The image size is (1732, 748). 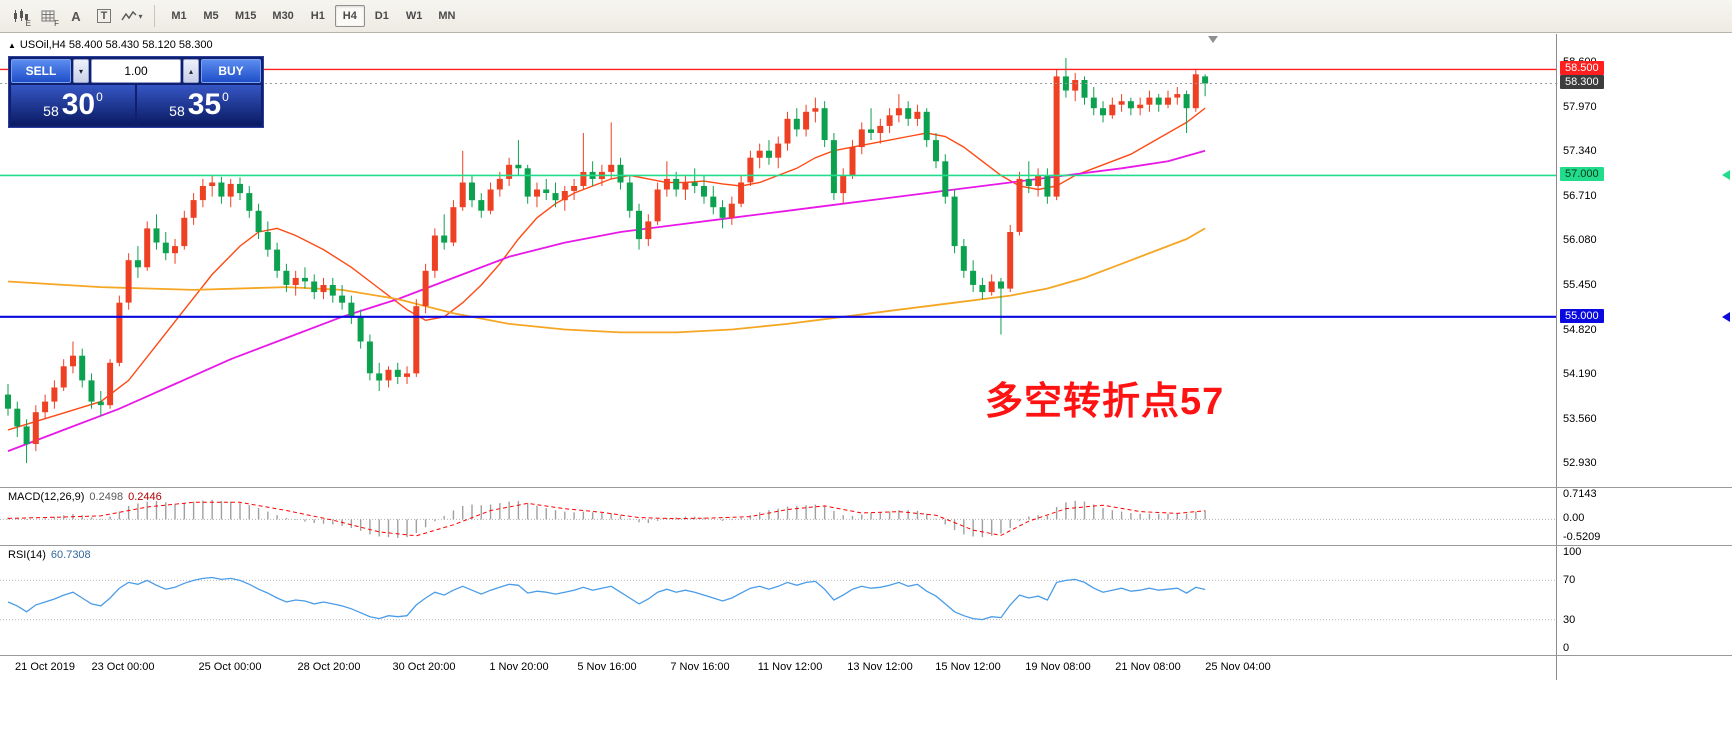 What do you see at coordinates (1582, 174) in the screenshot?
I see `pivot-line-price-badge: 57.000` at bounding box center [1582, 174].